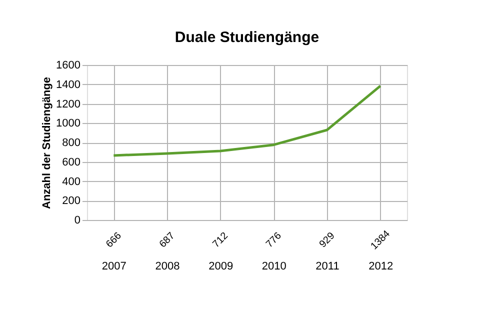  Describe the element at coordinates (167, 266) in the screenshot. I see `x-tick-label: 2008` at that location.